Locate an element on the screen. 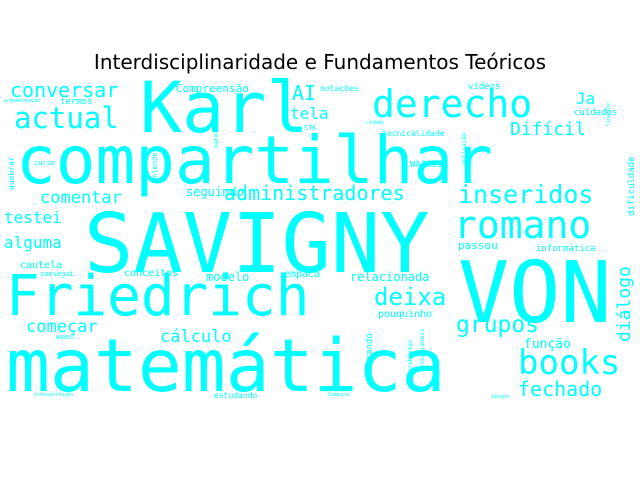 The height and width of the screenshot is (480, 640). cloud-word: romano is located at coordinates (522, 225).